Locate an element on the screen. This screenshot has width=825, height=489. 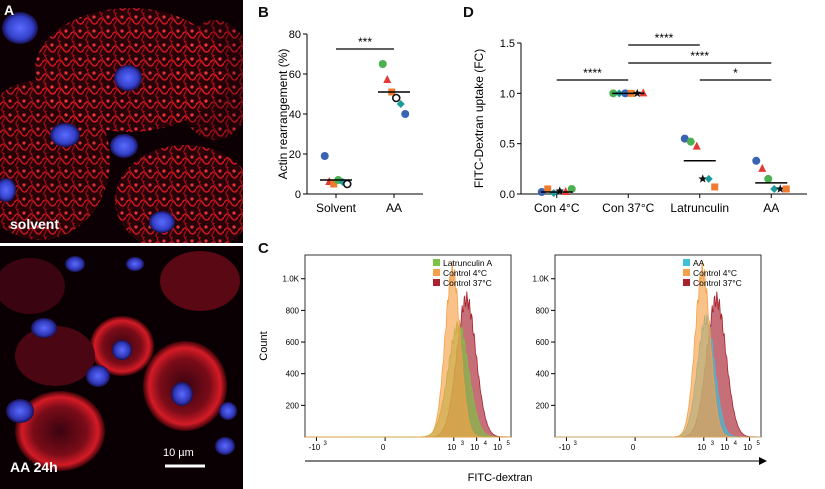
panel-label-c: C is located at coordinates (263, 248).